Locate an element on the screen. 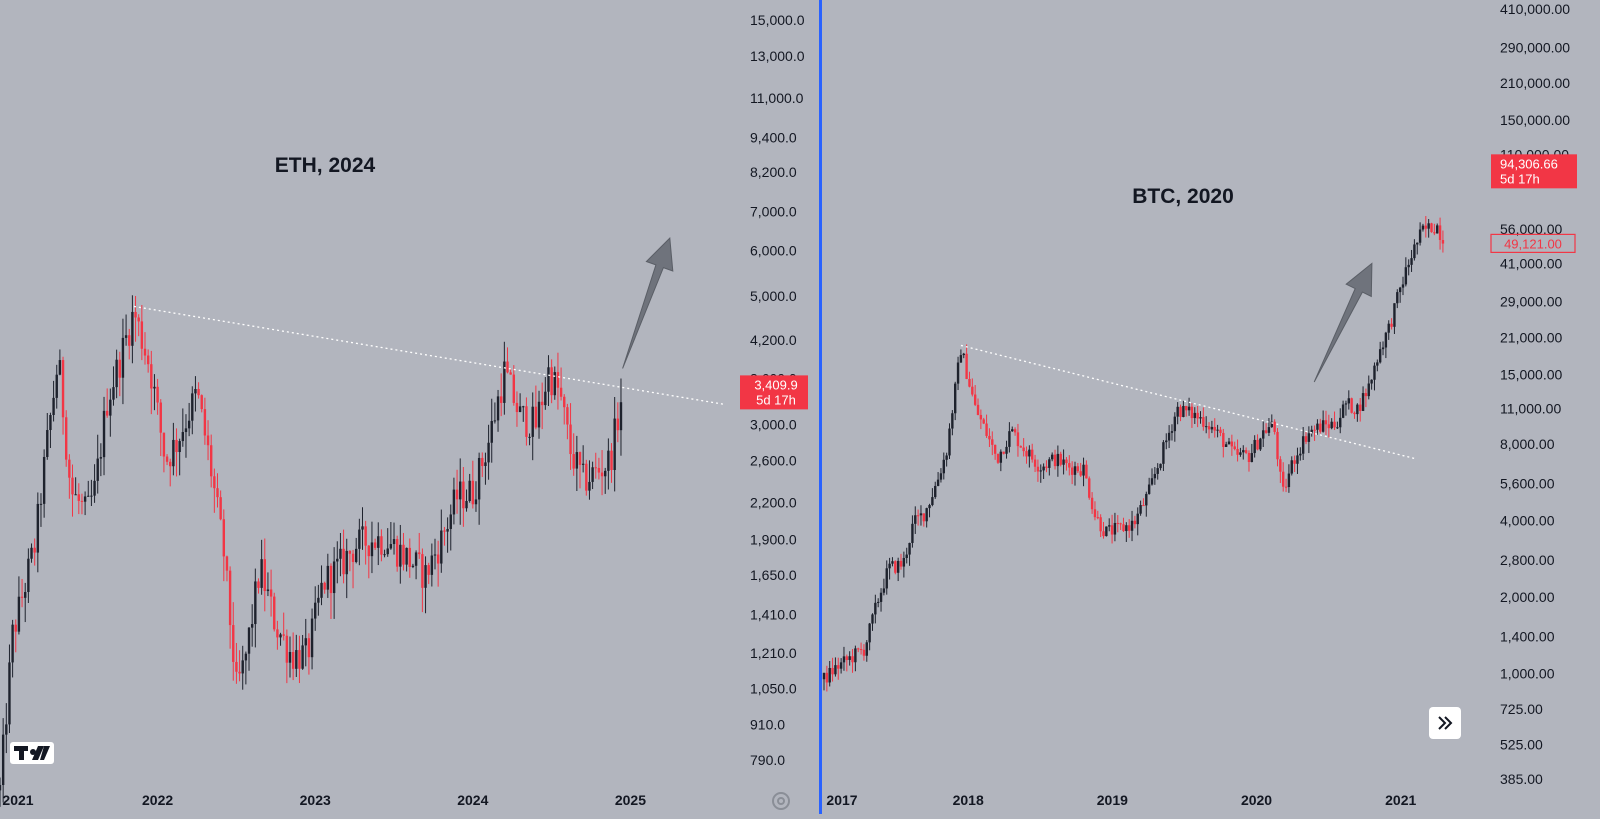 This screenshot has width=1600, height=819. btc-price-line-box is located at coordinates (1533, 243).